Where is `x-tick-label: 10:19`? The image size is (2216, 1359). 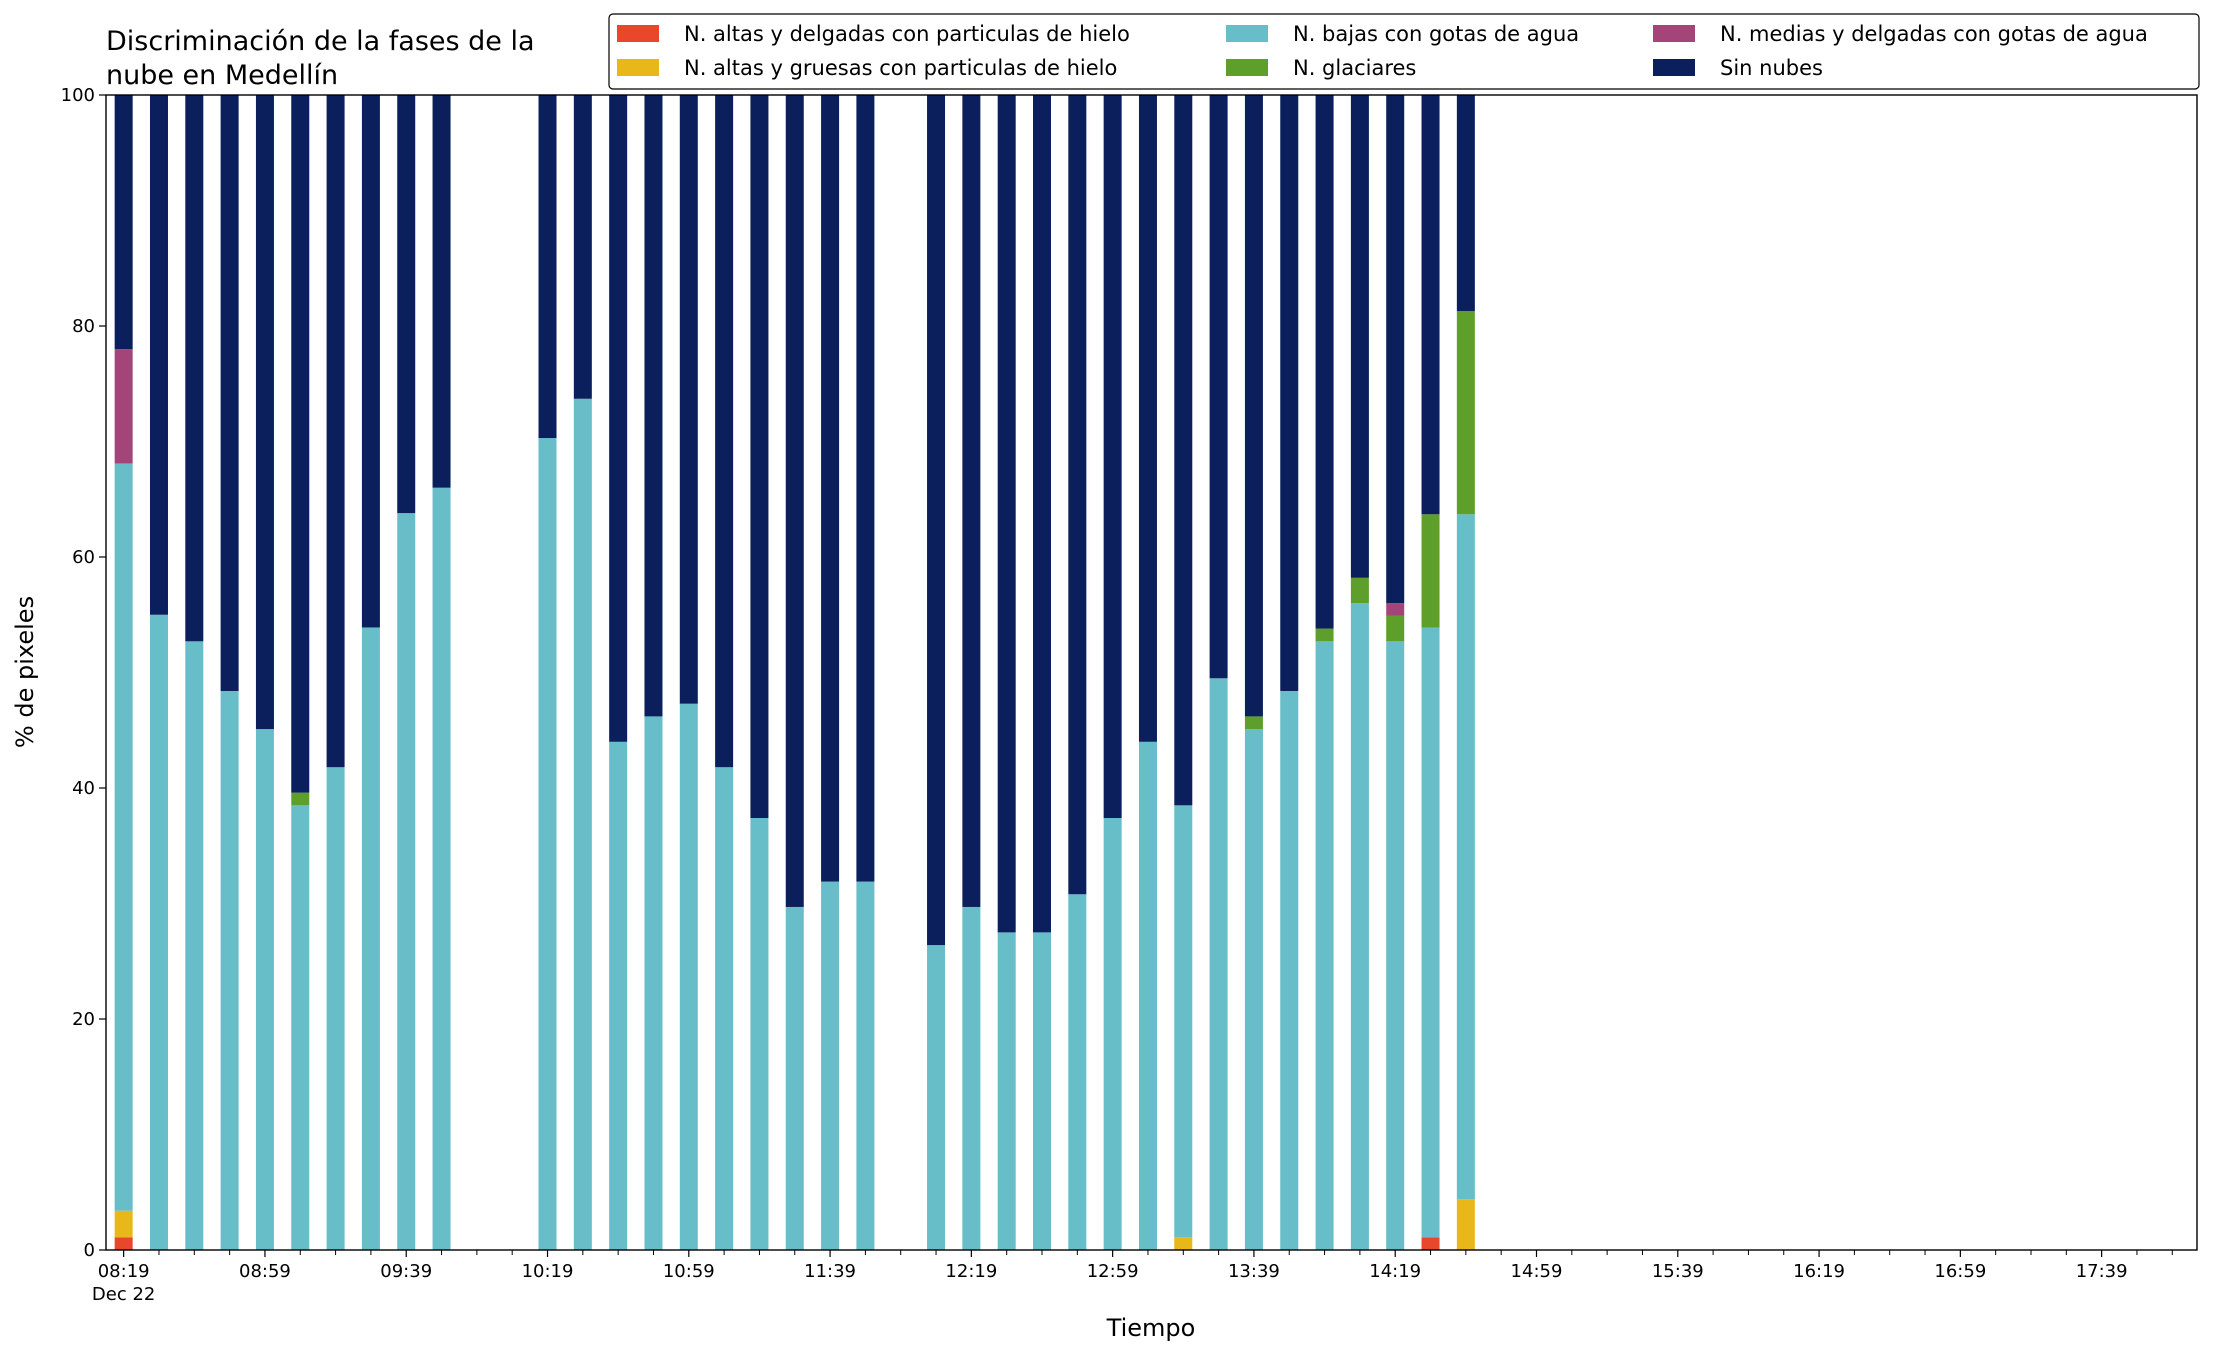 x-tick-label: 10:19 is located at coordinates (548, 1271).